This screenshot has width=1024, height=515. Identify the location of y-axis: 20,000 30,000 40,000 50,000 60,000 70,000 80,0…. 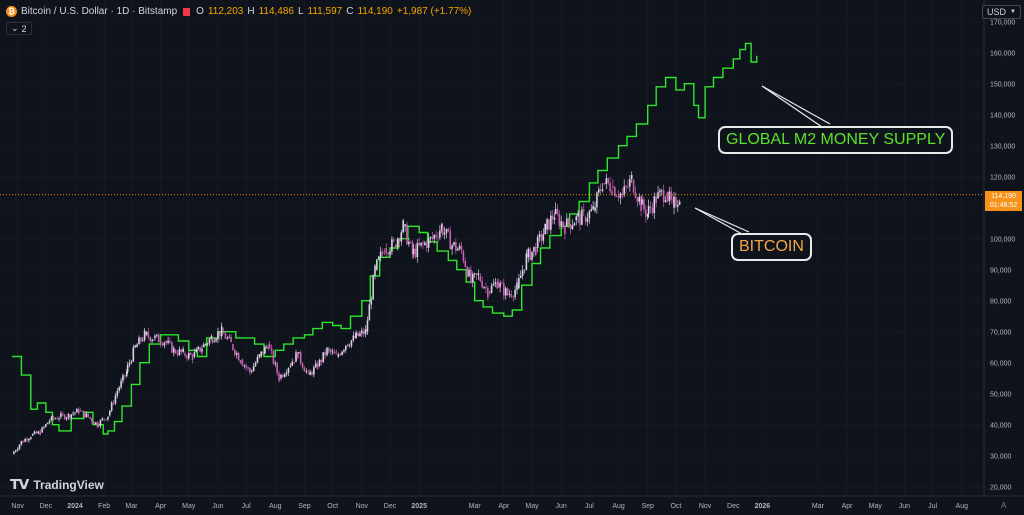
(1003, 257).